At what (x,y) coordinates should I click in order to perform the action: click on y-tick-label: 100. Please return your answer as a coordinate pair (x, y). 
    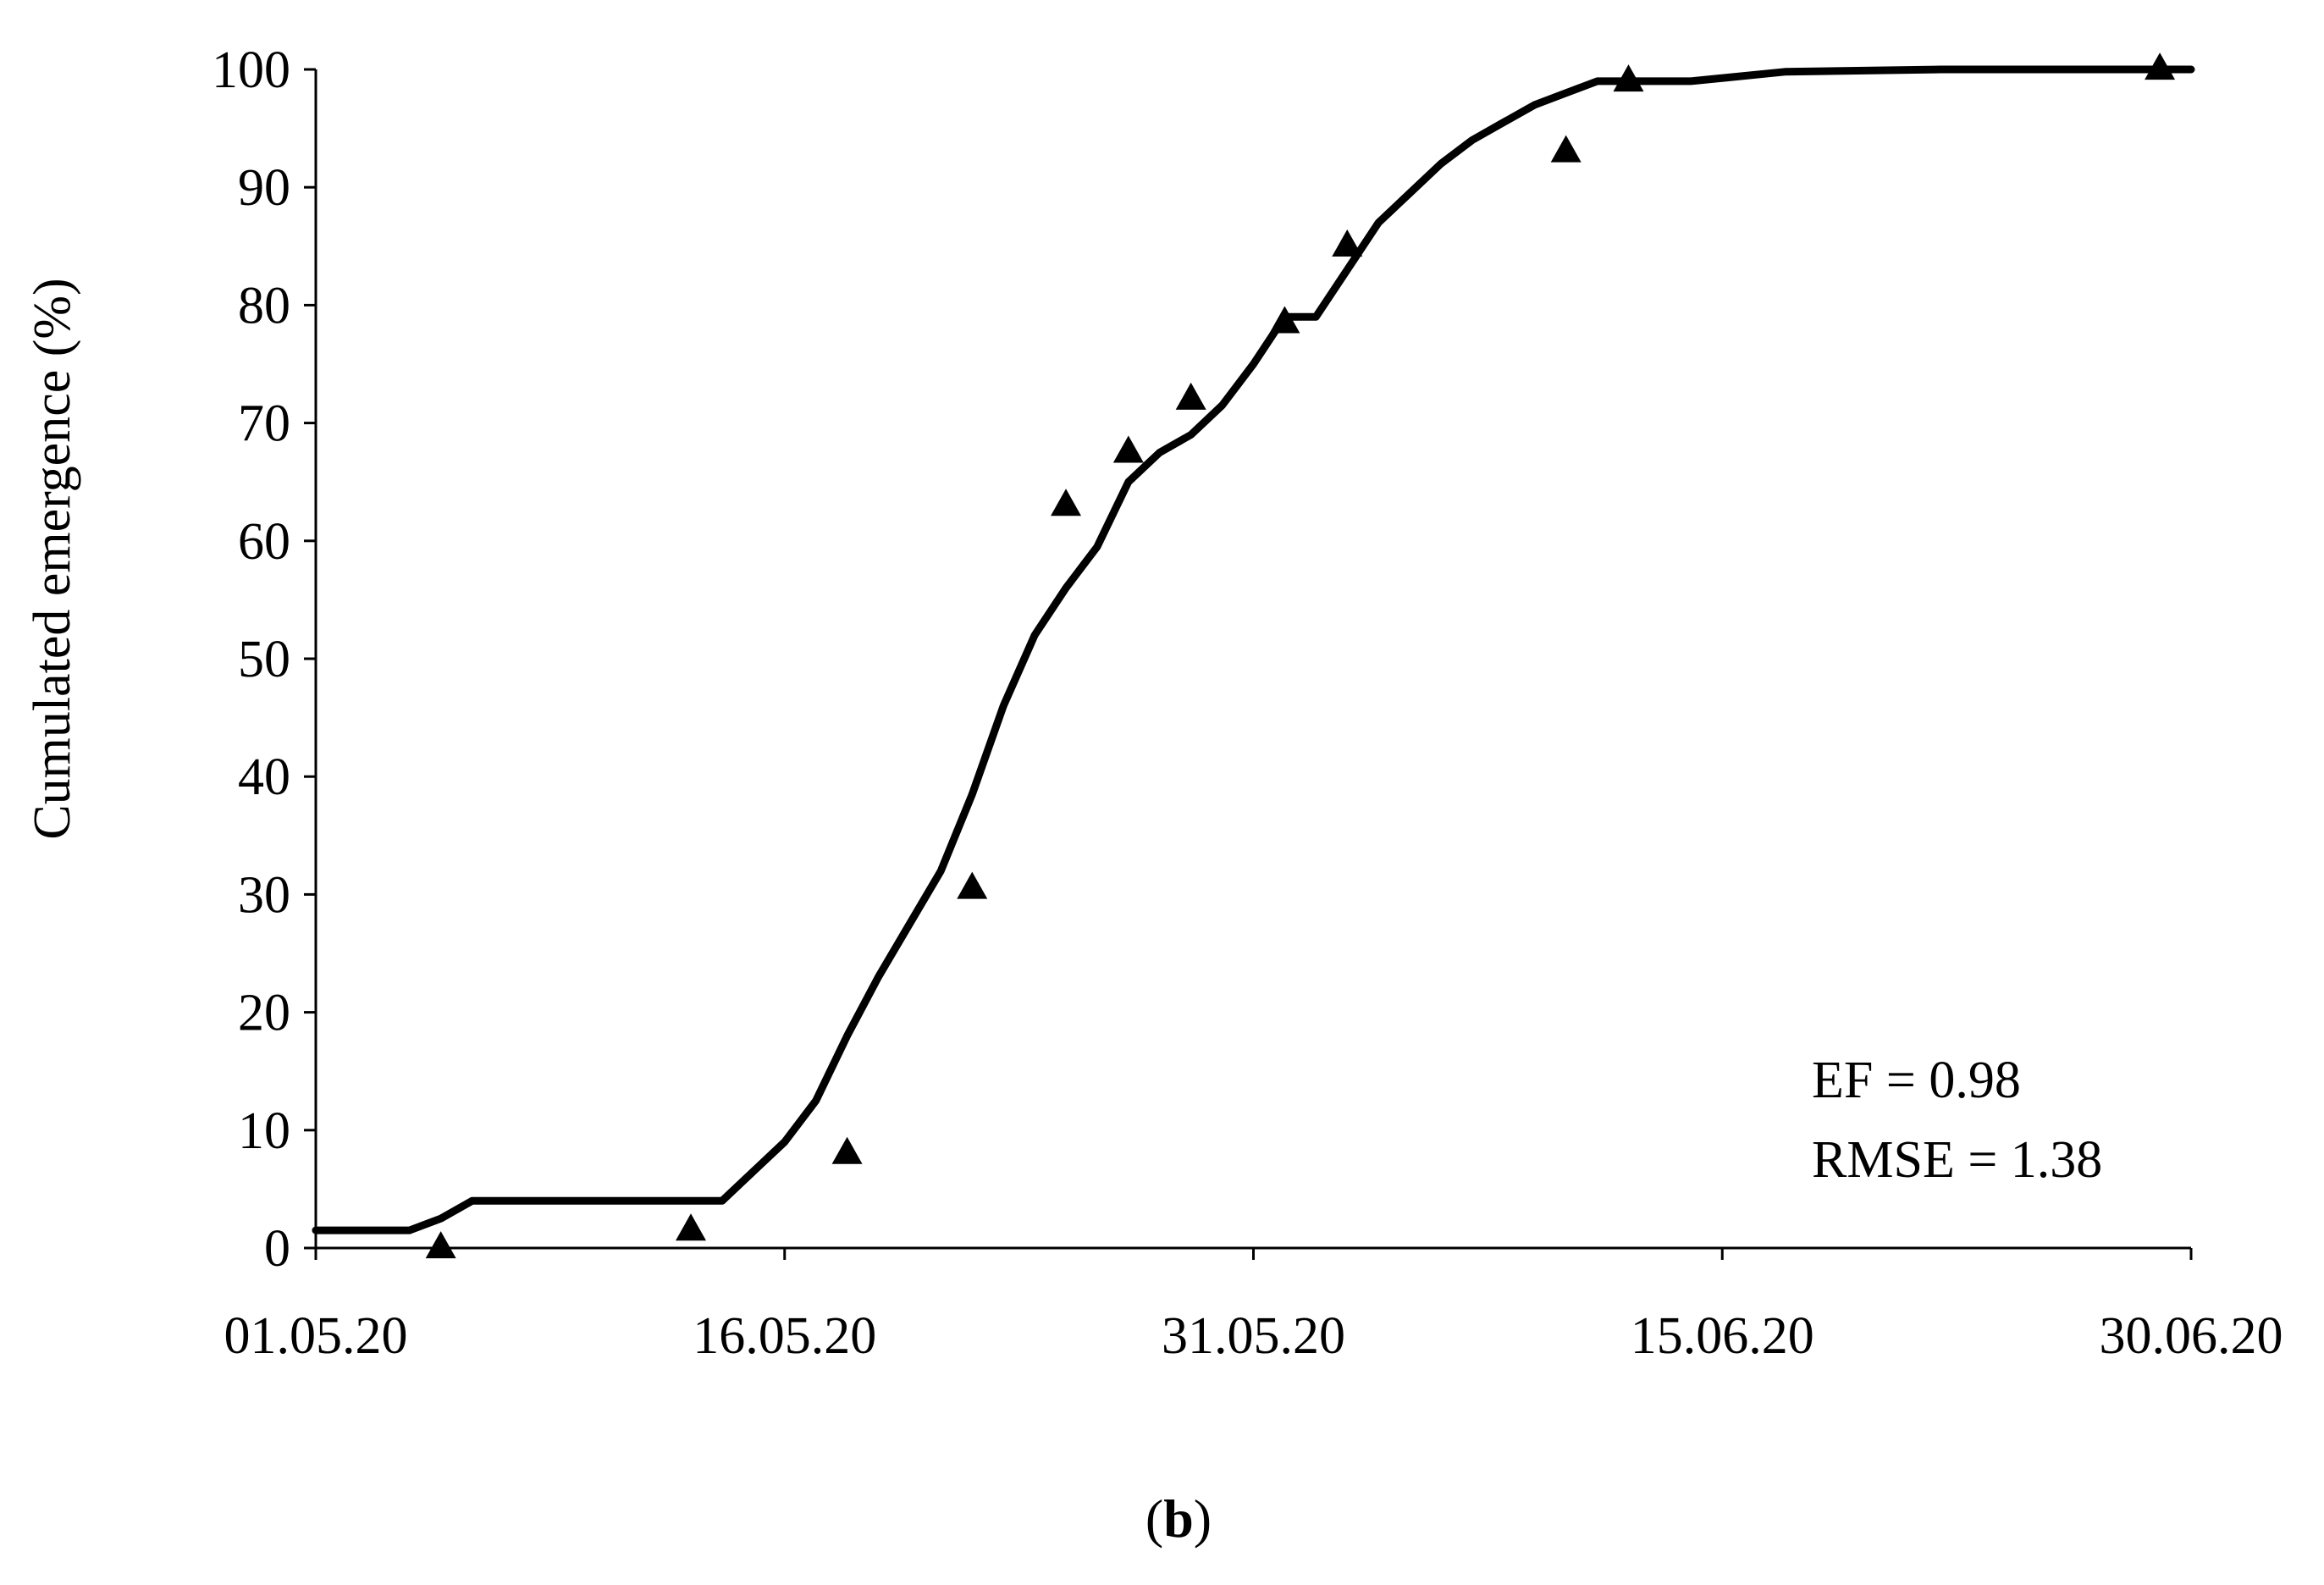
    Looking at the image, I should click on (251, 70).